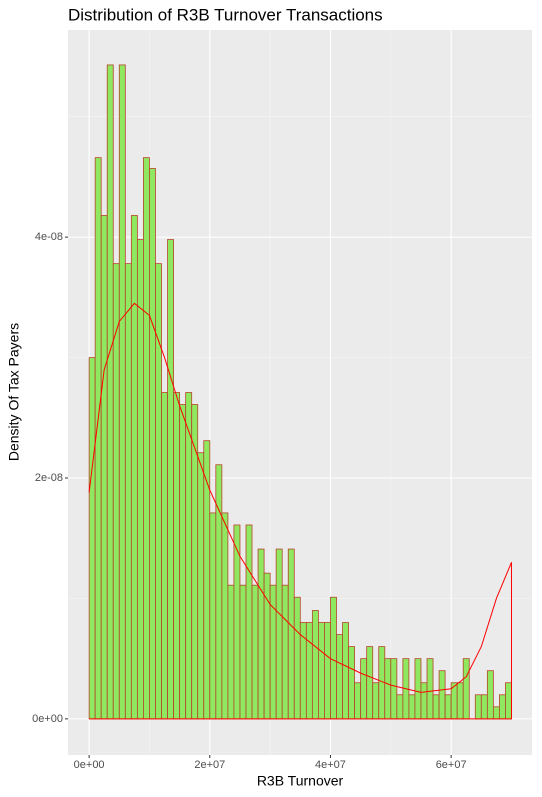  I want to click on x-tick-label: 2e+07, so click(209, 765).